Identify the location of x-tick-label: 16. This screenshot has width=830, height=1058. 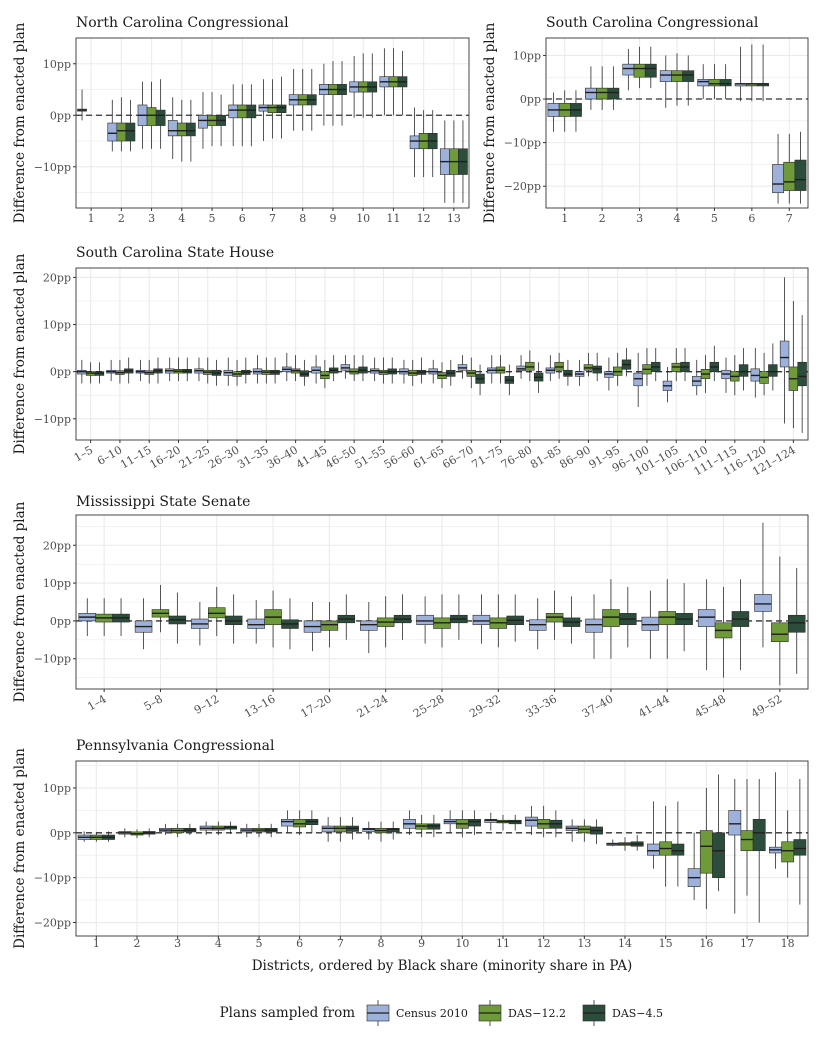
(706, 943).